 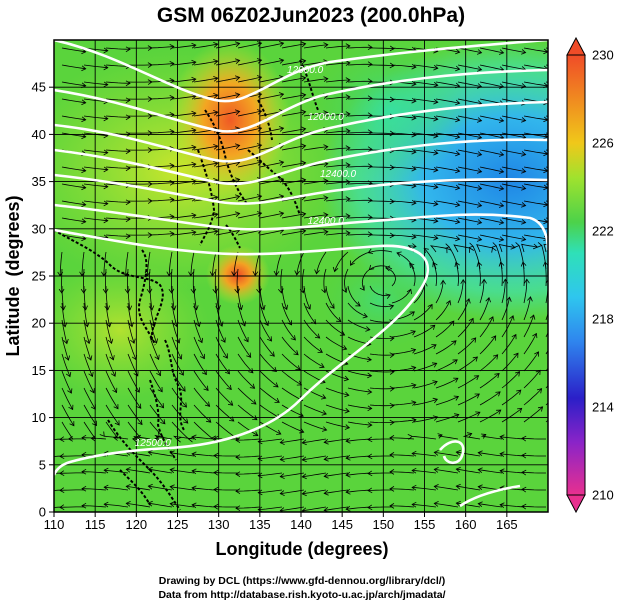 What do you see at coordinates (603, 231) in the screenshot?
I see `colorbar-tick-label: 222` at bounding box center [603, 231].